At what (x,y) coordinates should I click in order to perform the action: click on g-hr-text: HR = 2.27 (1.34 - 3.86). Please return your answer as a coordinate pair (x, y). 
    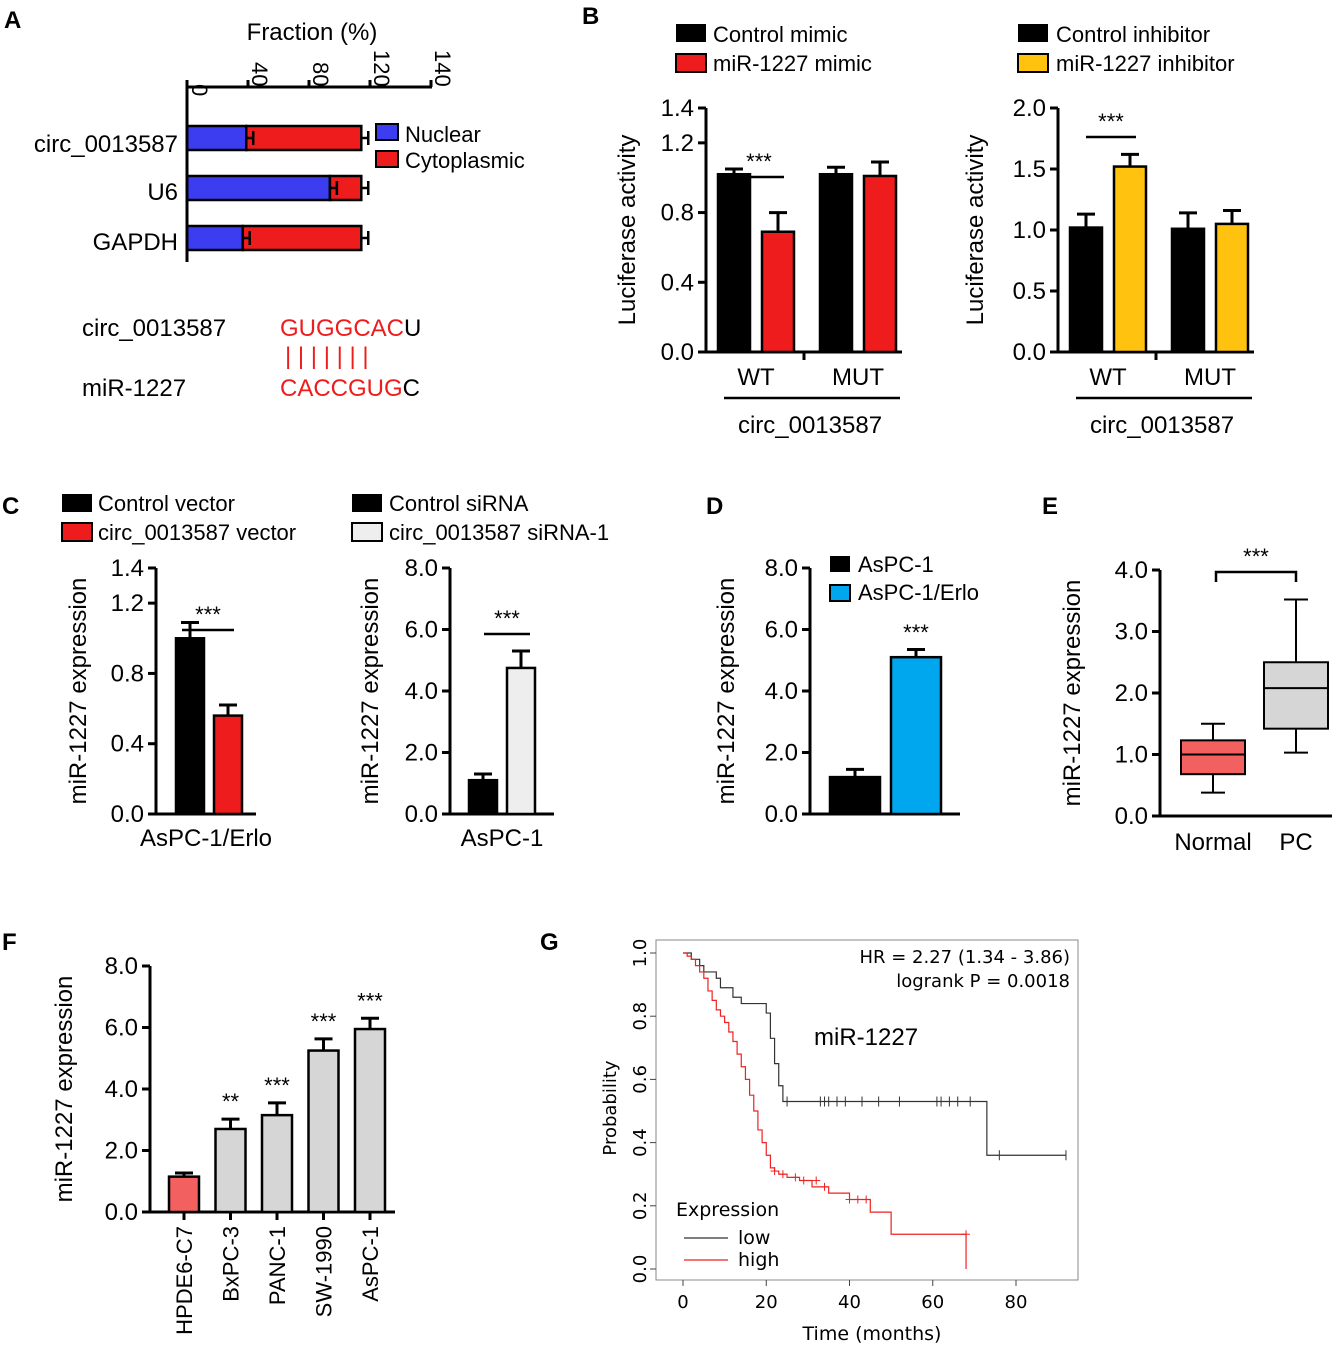
    Looking at the image, I should click on (964, 957).